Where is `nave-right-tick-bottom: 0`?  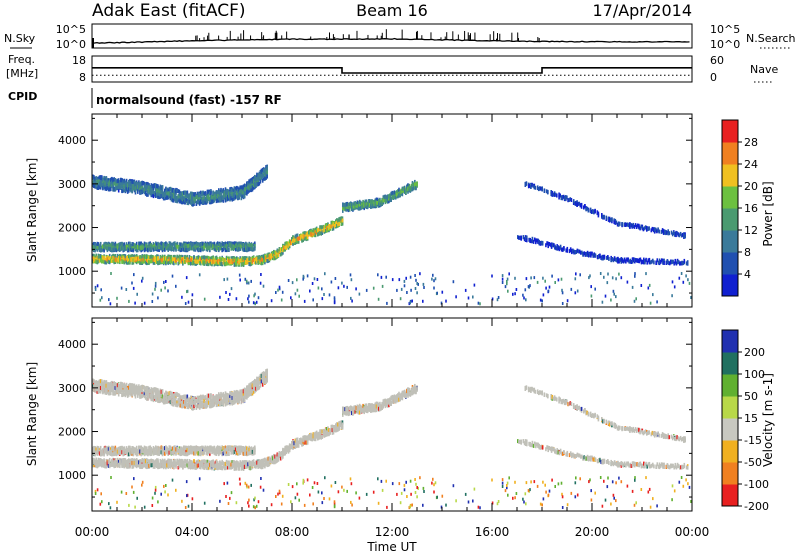 nave-right-tick-bottom: 0 is located at coordinates (713, 77).